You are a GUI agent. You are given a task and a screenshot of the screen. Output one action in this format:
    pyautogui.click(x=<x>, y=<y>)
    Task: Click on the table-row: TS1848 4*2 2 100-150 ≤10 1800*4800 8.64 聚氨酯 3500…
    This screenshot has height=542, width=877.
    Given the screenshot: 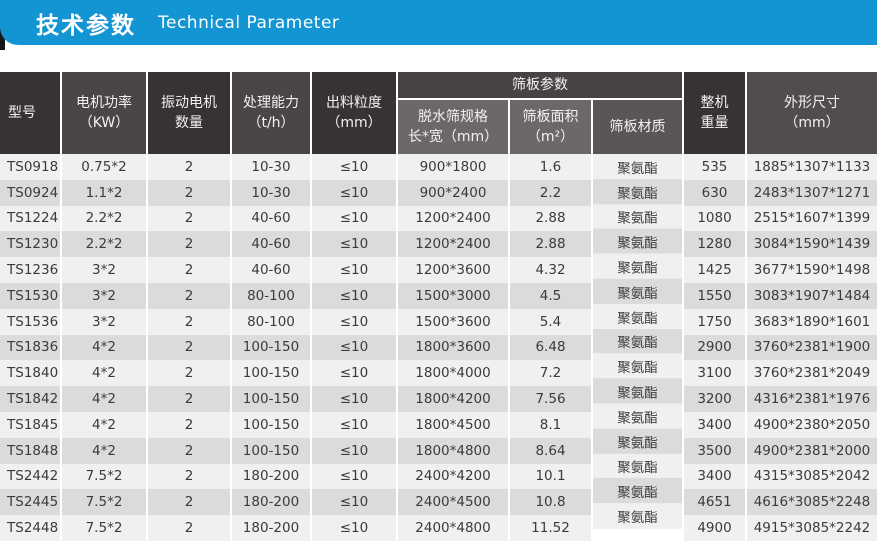 What is the action you would take?
    pyautogui.click(x=438, y=446)
    